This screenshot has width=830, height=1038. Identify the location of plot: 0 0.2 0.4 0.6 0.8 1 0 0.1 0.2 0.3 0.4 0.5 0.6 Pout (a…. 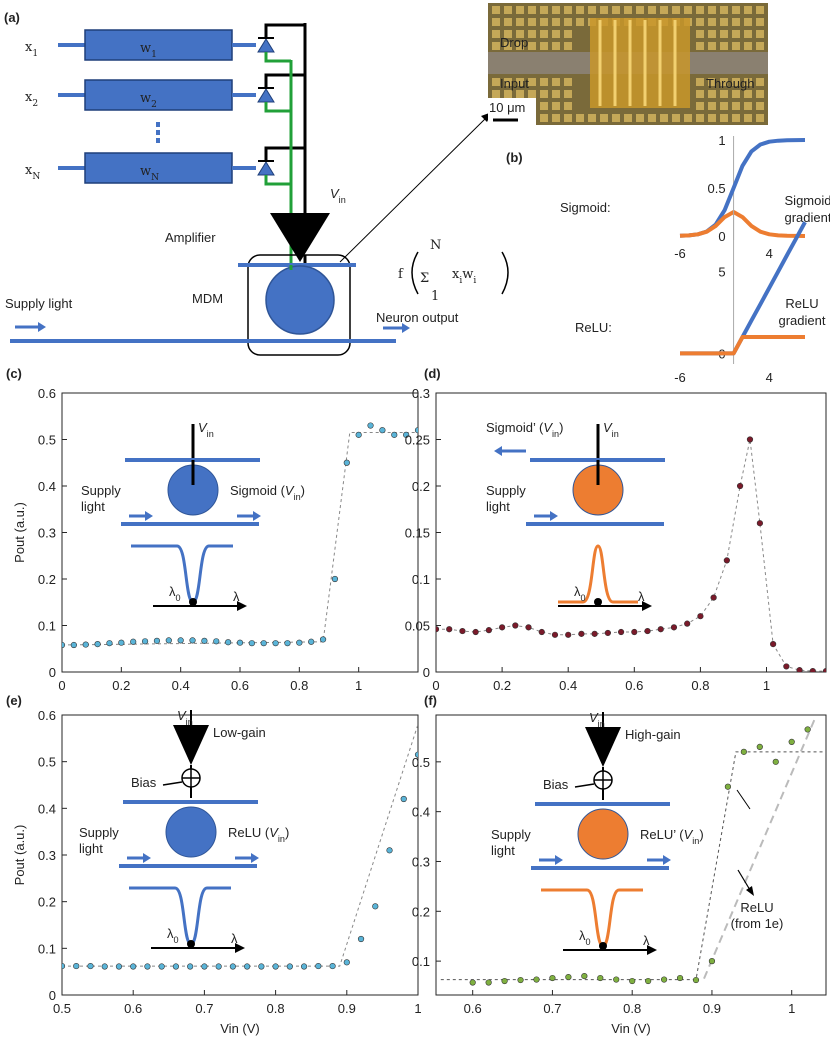
(215, 539).